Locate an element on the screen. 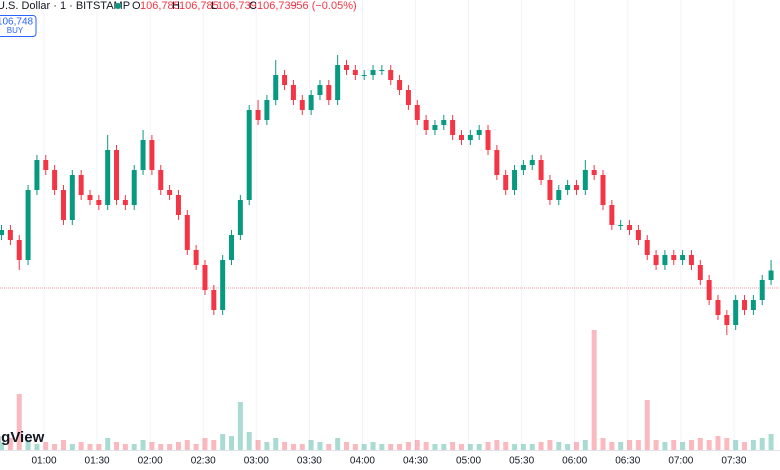 The height and width of the screenshot is (470, 780). x-tick-label: 02:00 is located at coordinates (150, 461).